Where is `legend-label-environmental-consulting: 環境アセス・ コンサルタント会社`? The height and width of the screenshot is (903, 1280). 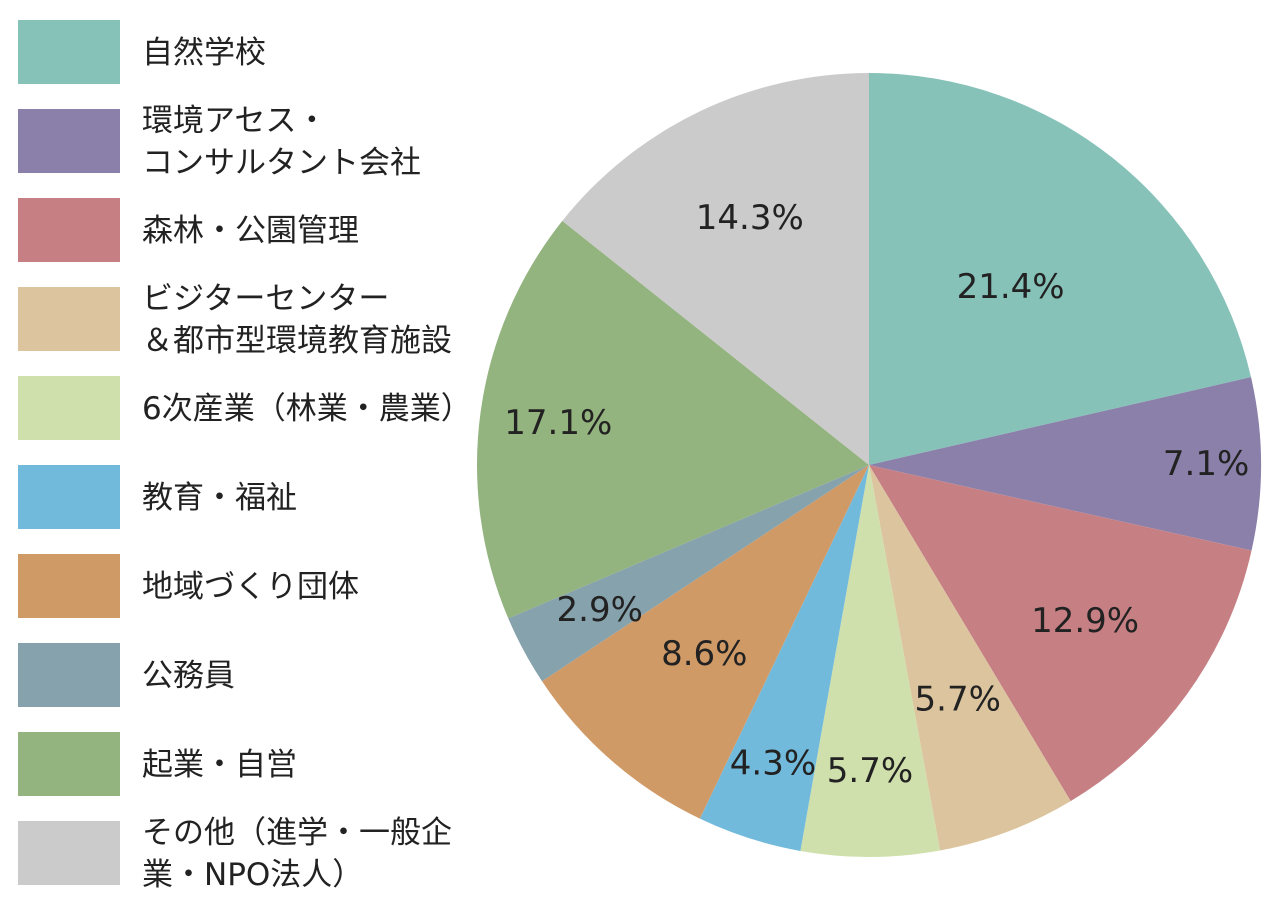 legend-label-environmental-consulting: 環境アセス・ コンサルタント会社 is located at coordinates (281, 142).